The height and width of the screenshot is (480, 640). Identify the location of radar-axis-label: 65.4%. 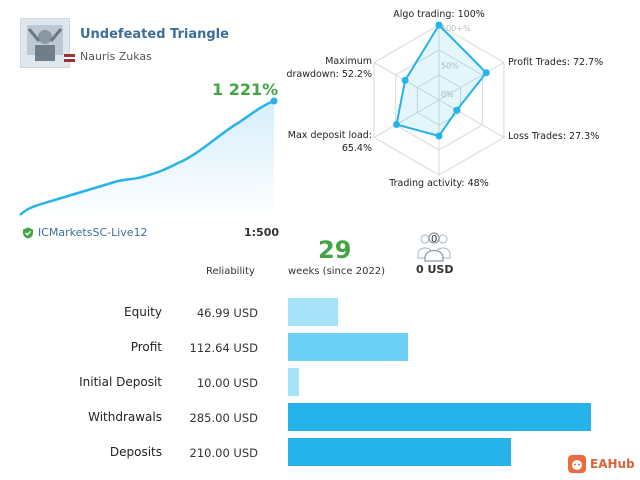
(357, 148).